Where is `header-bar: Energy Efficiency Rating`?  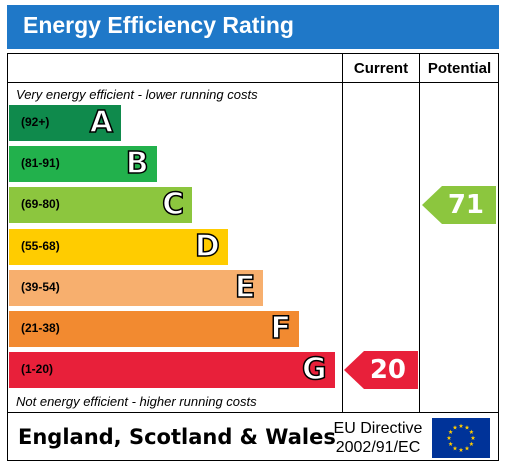 header-bar: Energy Efficiency Rating is located at coordinates (253, 27).